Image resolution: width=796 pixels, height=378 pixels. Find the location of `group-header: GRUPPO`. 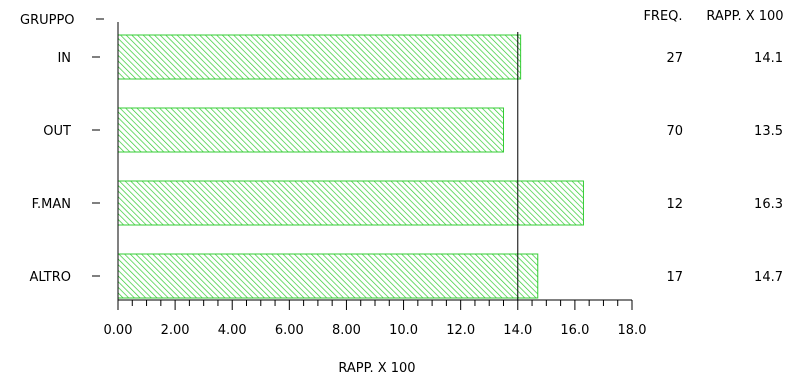

group-header: GRUPPO is located at coordinates (47, 20).